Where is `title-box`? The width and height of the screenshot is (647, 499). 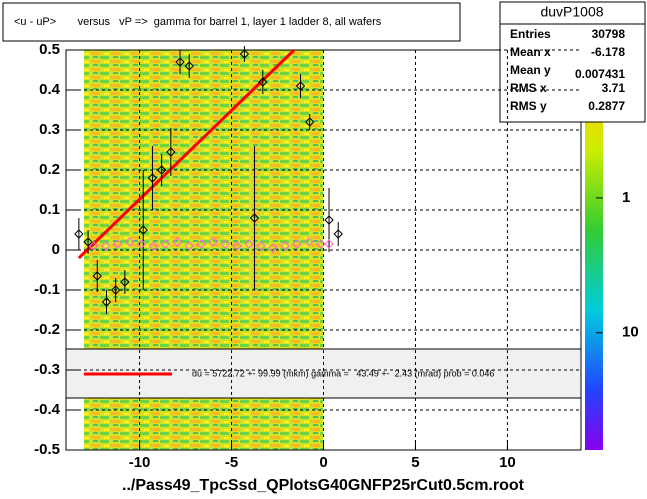 title-box is located at coordinates (231, 22).